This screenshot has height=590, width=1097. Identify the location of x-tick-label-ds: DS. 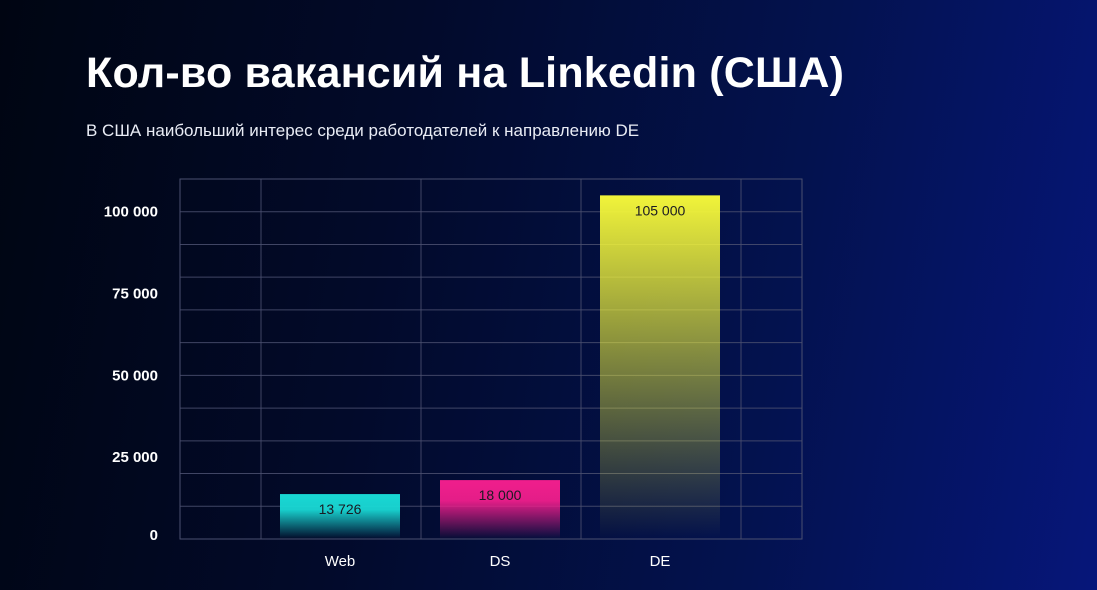
(500, 561).